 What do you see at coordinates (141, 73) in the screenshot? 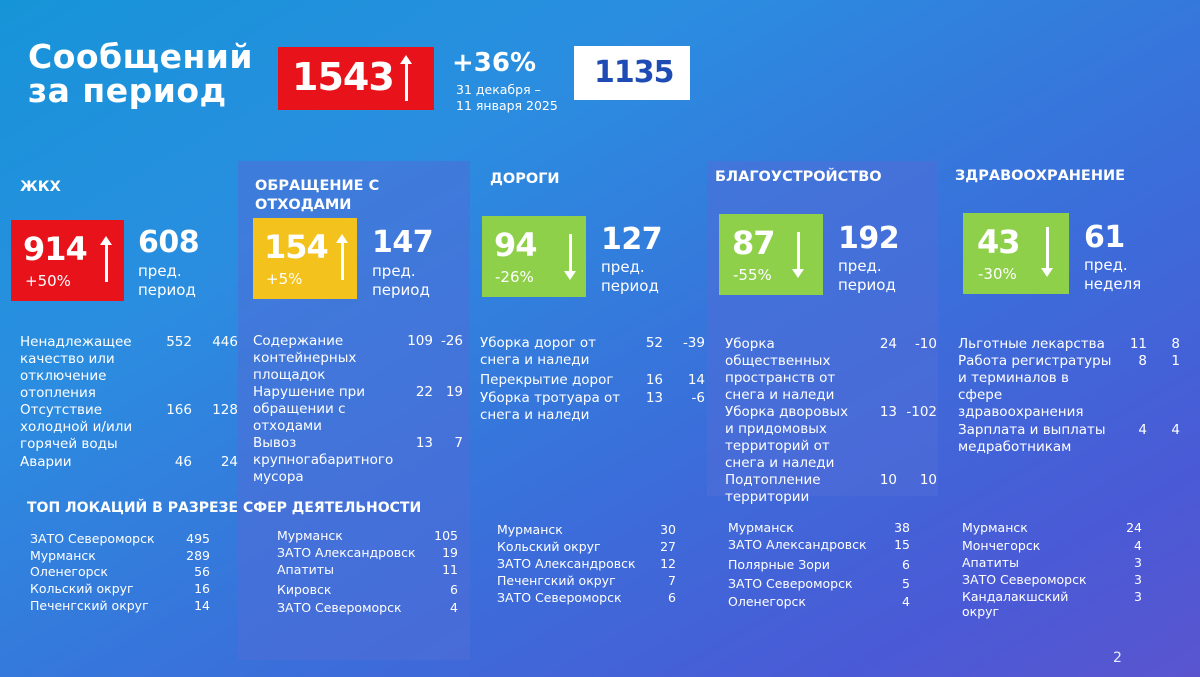
I see `page-title: Сообщений за период` at bounding box center [141, 73].